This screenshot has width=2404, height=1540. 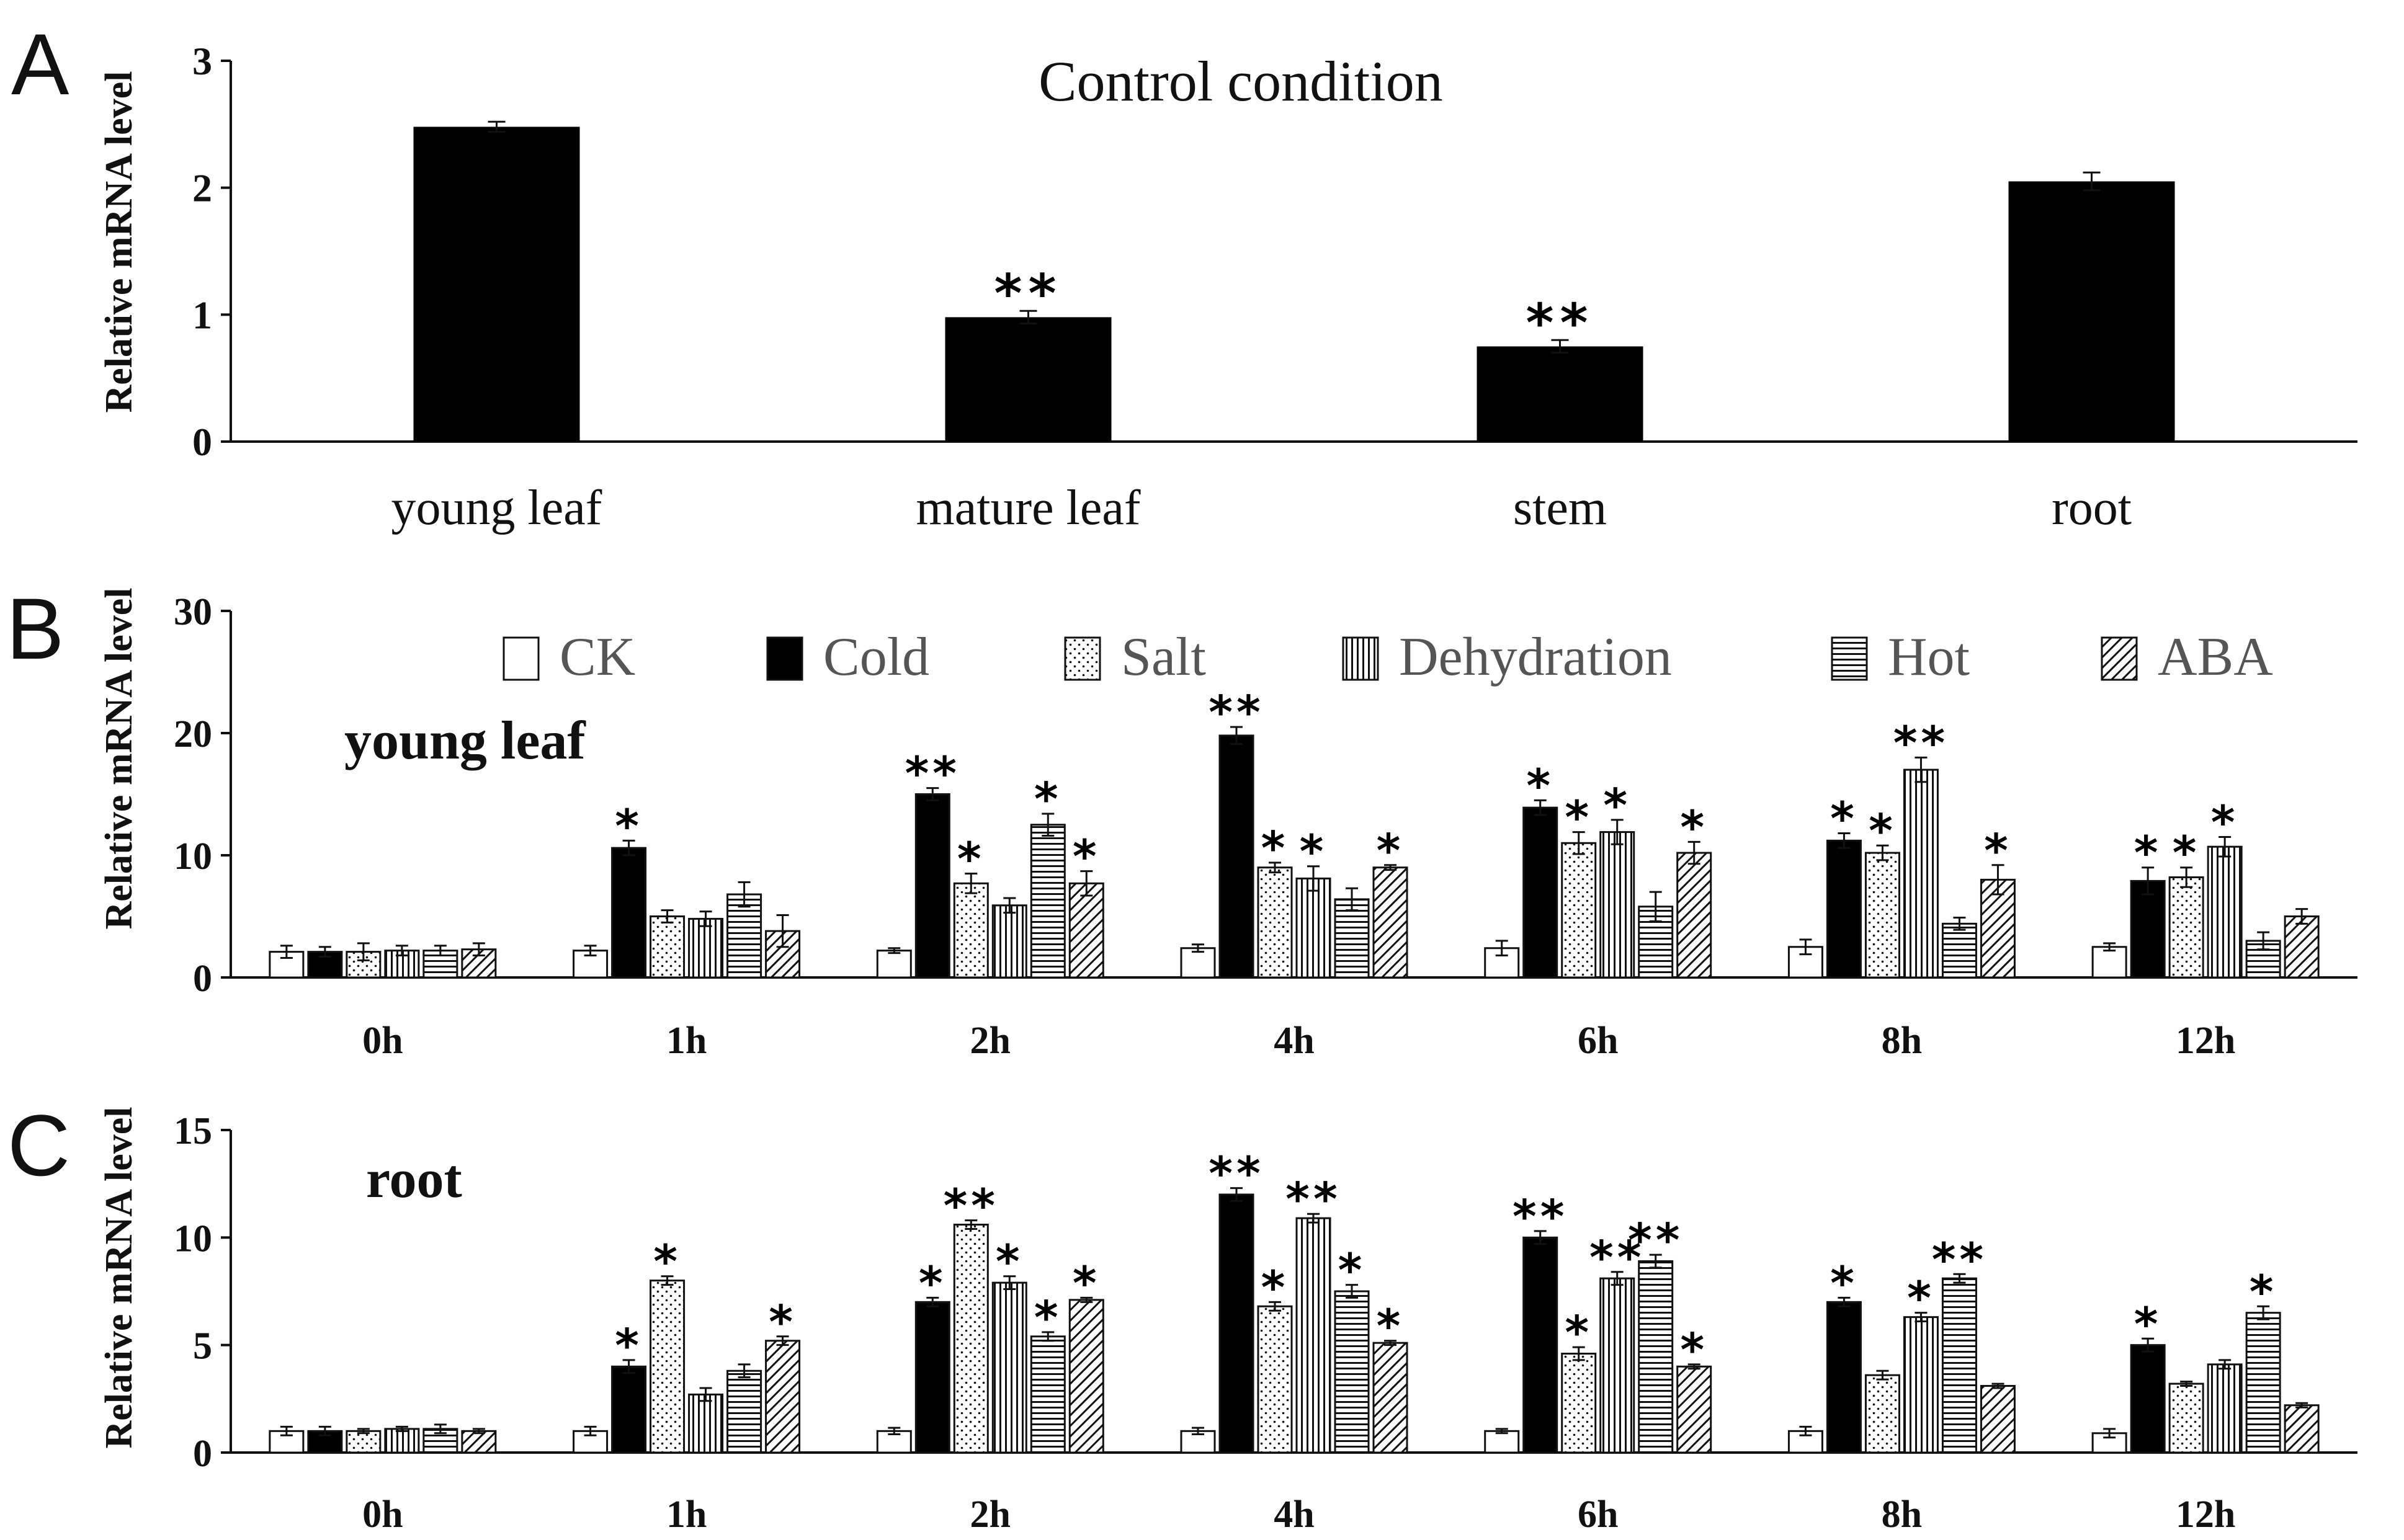 I want to click on panel-c-bar-dehydration-2h, so click(x=1009, y=1368).